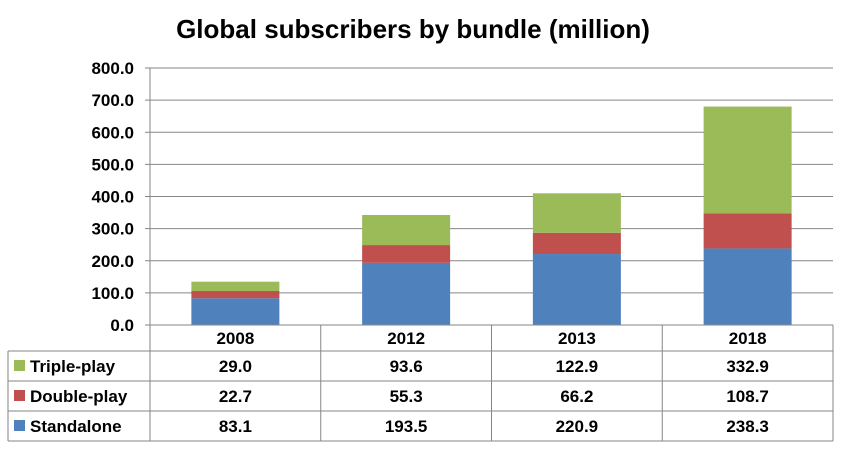 Image resolution: width=841 pixels, height=449 pixels. Describe the element at coordinates (406, 230) in the screenshot. I see `bar-triple-play-2012` at that location.